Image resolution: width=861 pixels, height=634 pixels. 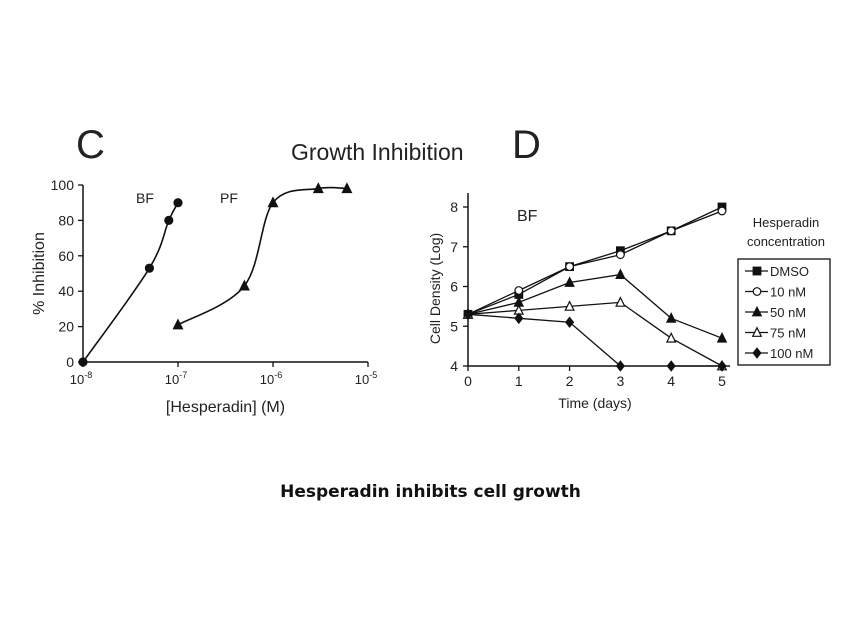 What do you see at coordinates (788, 292) in the screenshot?
I see `legend-label: 10 nM` at bounding box center [788, 292].